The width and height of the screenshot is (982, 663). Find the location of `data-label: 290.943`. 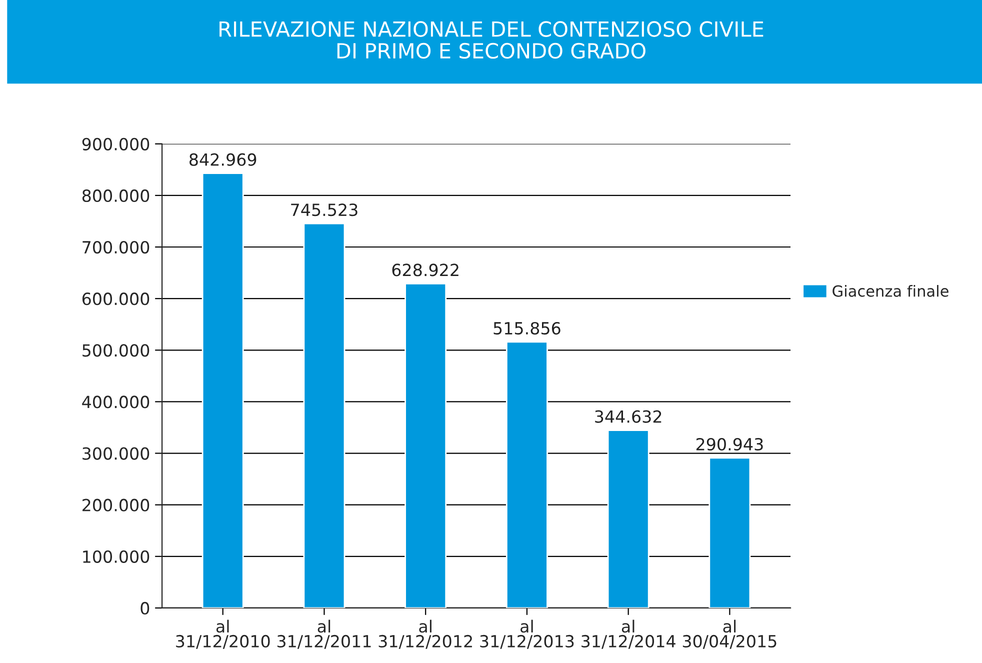

data-label: 290.943 is located at coordinates (729, 444).